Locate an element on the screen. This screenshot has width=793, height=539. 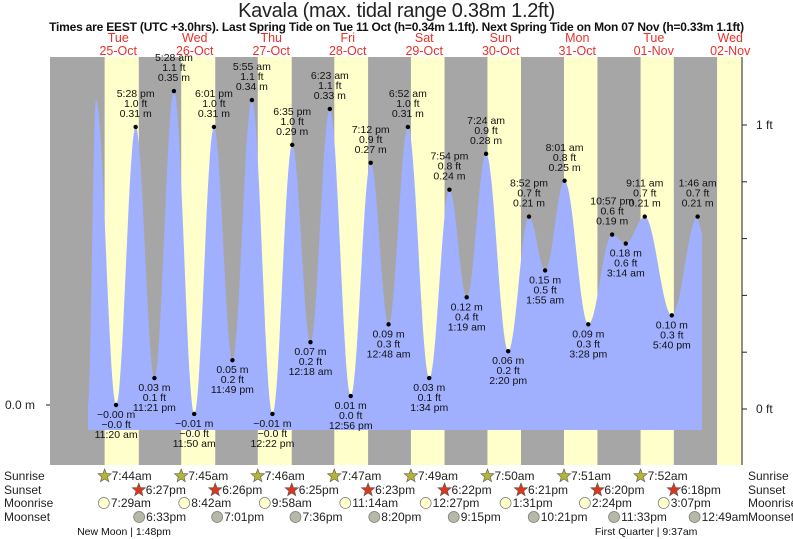
sunset-time: 6:23pm is located at coordinates (395, 490).